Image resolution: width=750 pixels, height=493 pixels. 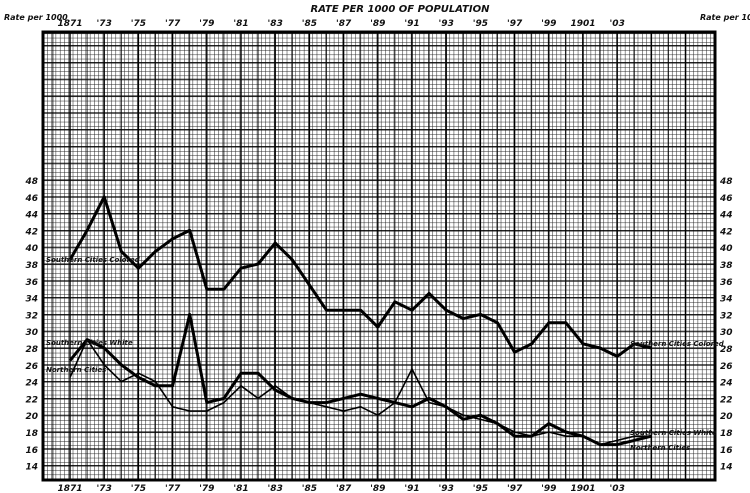 I want to click on x-tick-label-bottom: '83, so click(x=275, y=488).